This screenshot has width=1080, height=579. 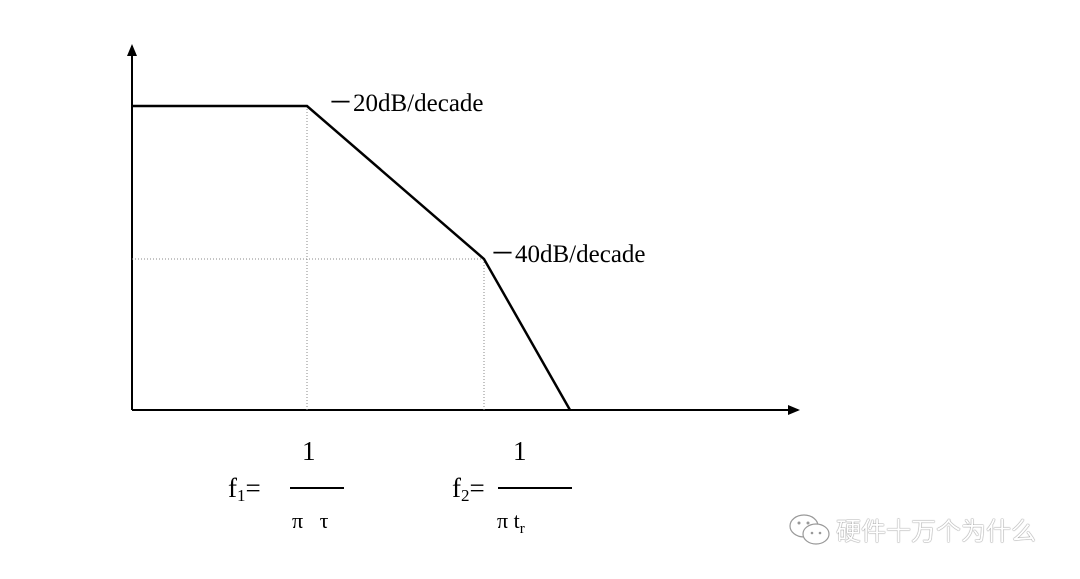 What do you see at coordinates (520, 451) in the screenshot?
I see `f2-numerator: 1` at bounding box center [520, 451].